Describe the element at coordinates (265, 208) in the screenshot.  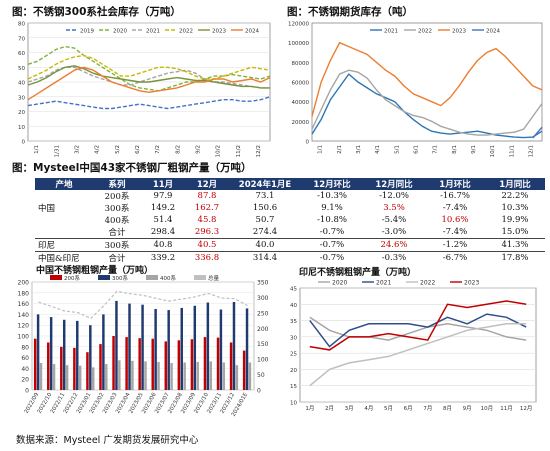
I see `cell-value: 150.6` at that location.